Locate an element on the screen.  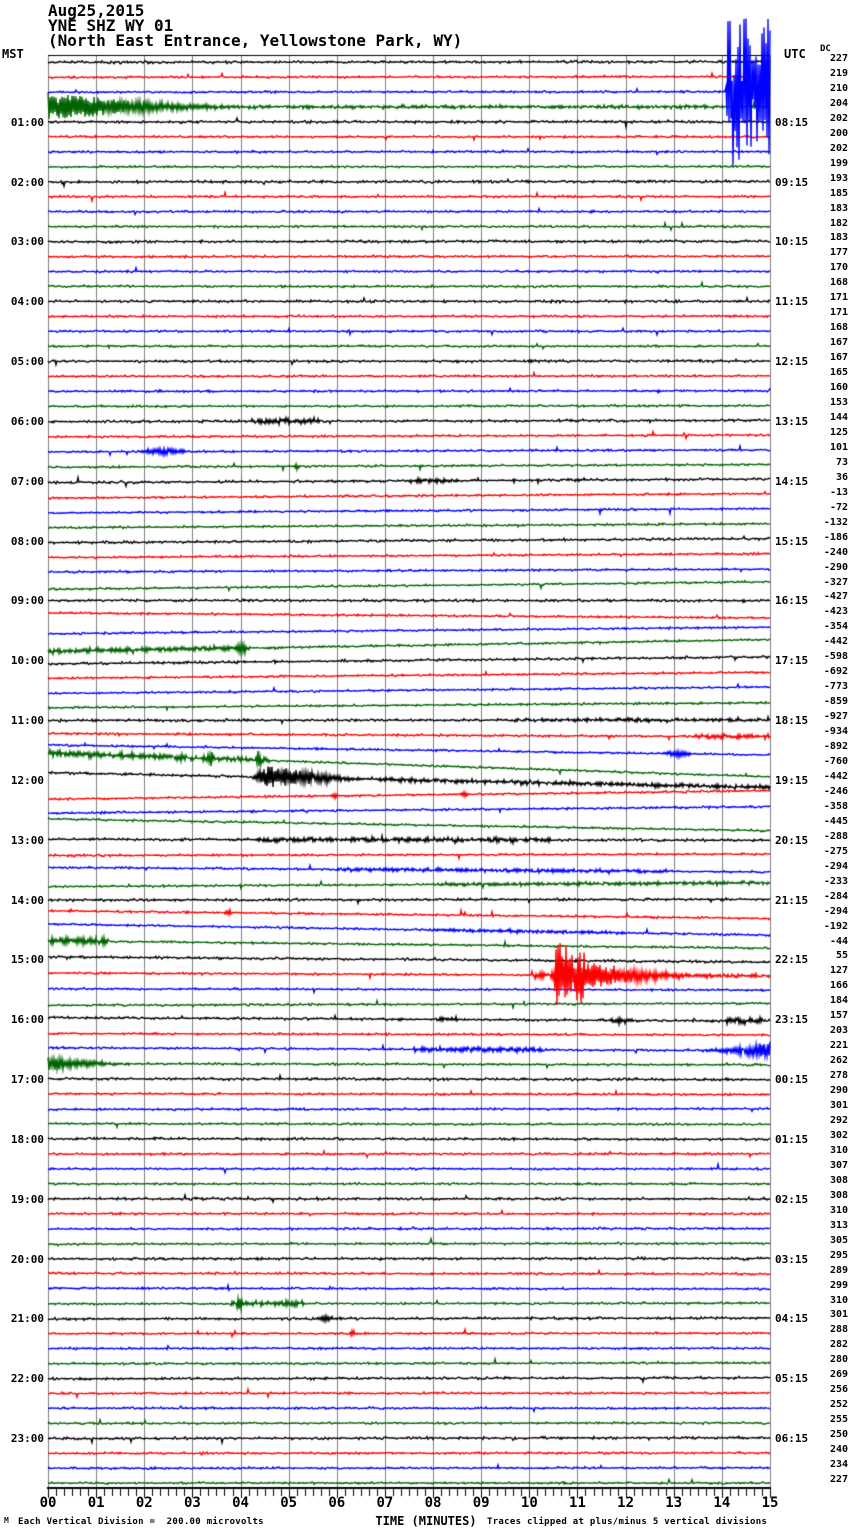
x-tick-label: 12 is located at coordinates (626, 1503).